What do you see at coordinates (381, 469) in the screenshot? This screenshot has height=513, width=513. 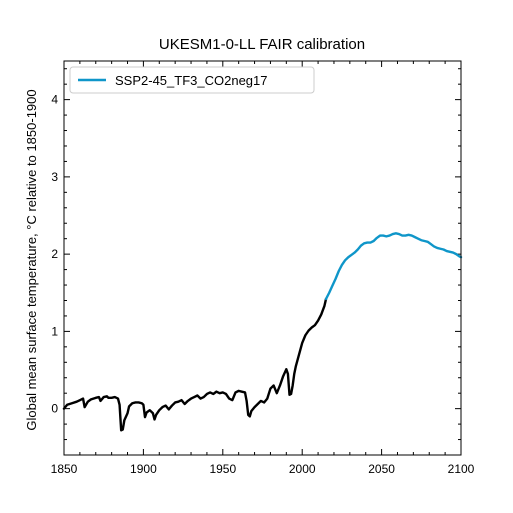 I see `x-tick-label: 2050` at bounding box center [381, 469].